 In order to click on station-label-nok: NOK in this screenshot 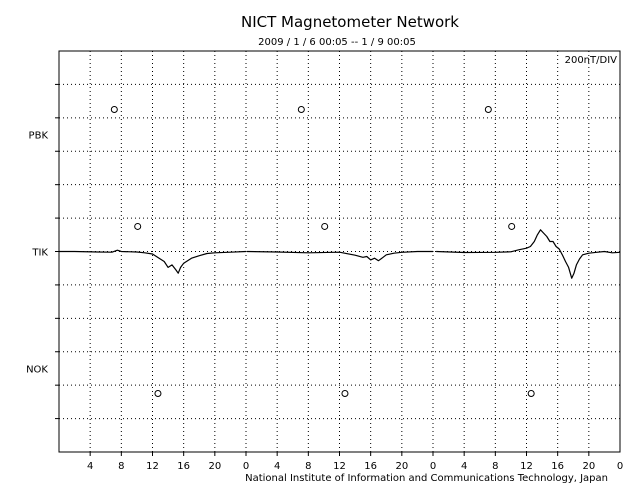, I will do `click(37, 369)`.